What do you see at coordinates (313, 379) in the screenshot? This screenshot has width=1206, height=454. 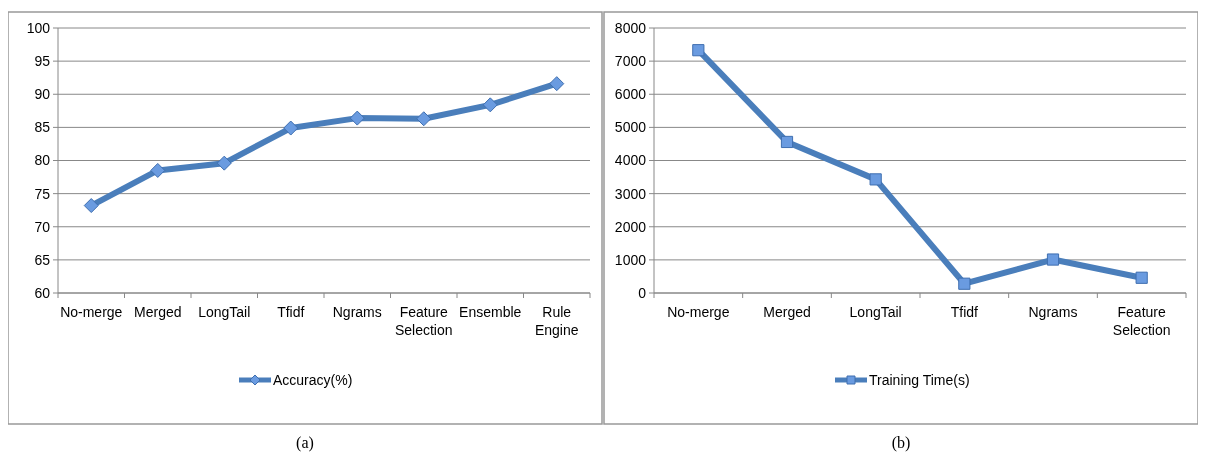 I see `legend-label: Accuracy(%)` at bounding box center [313, 379].